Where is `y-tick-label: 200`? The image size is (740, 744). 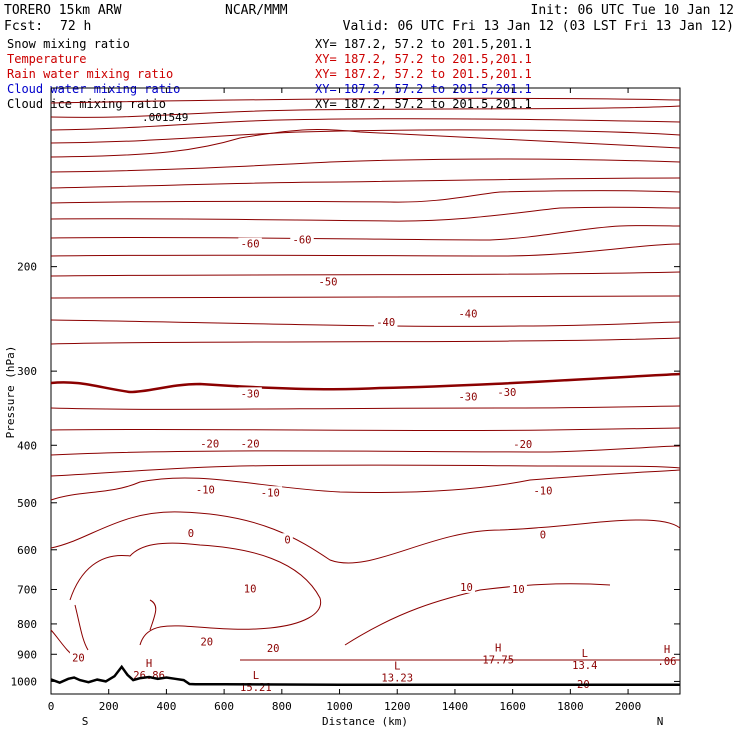
y-tick-label: 200 is located at coordinates (27, 267).